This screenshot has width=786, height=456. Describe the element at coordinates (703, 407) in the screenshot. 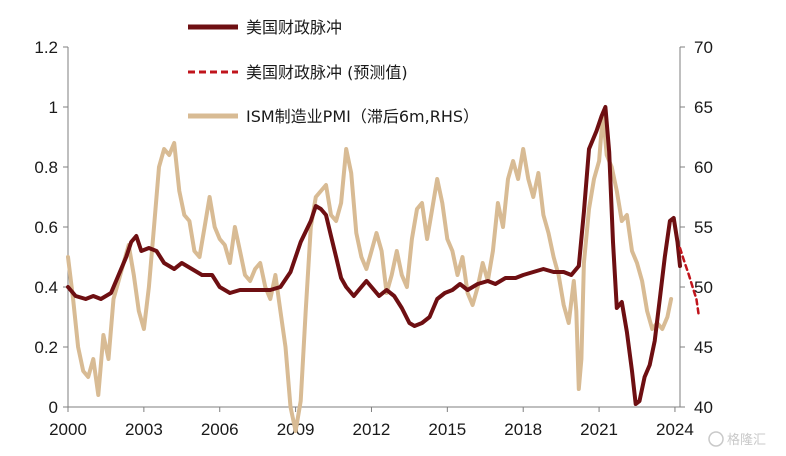

I see `right-y-tick-label: 40` at that location.